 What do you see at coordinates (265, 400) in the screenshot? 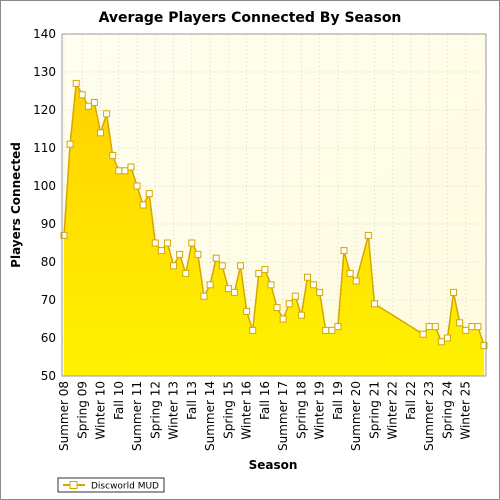
I see `x-tick-label: Fall 16` at bounding box center [265, 400].